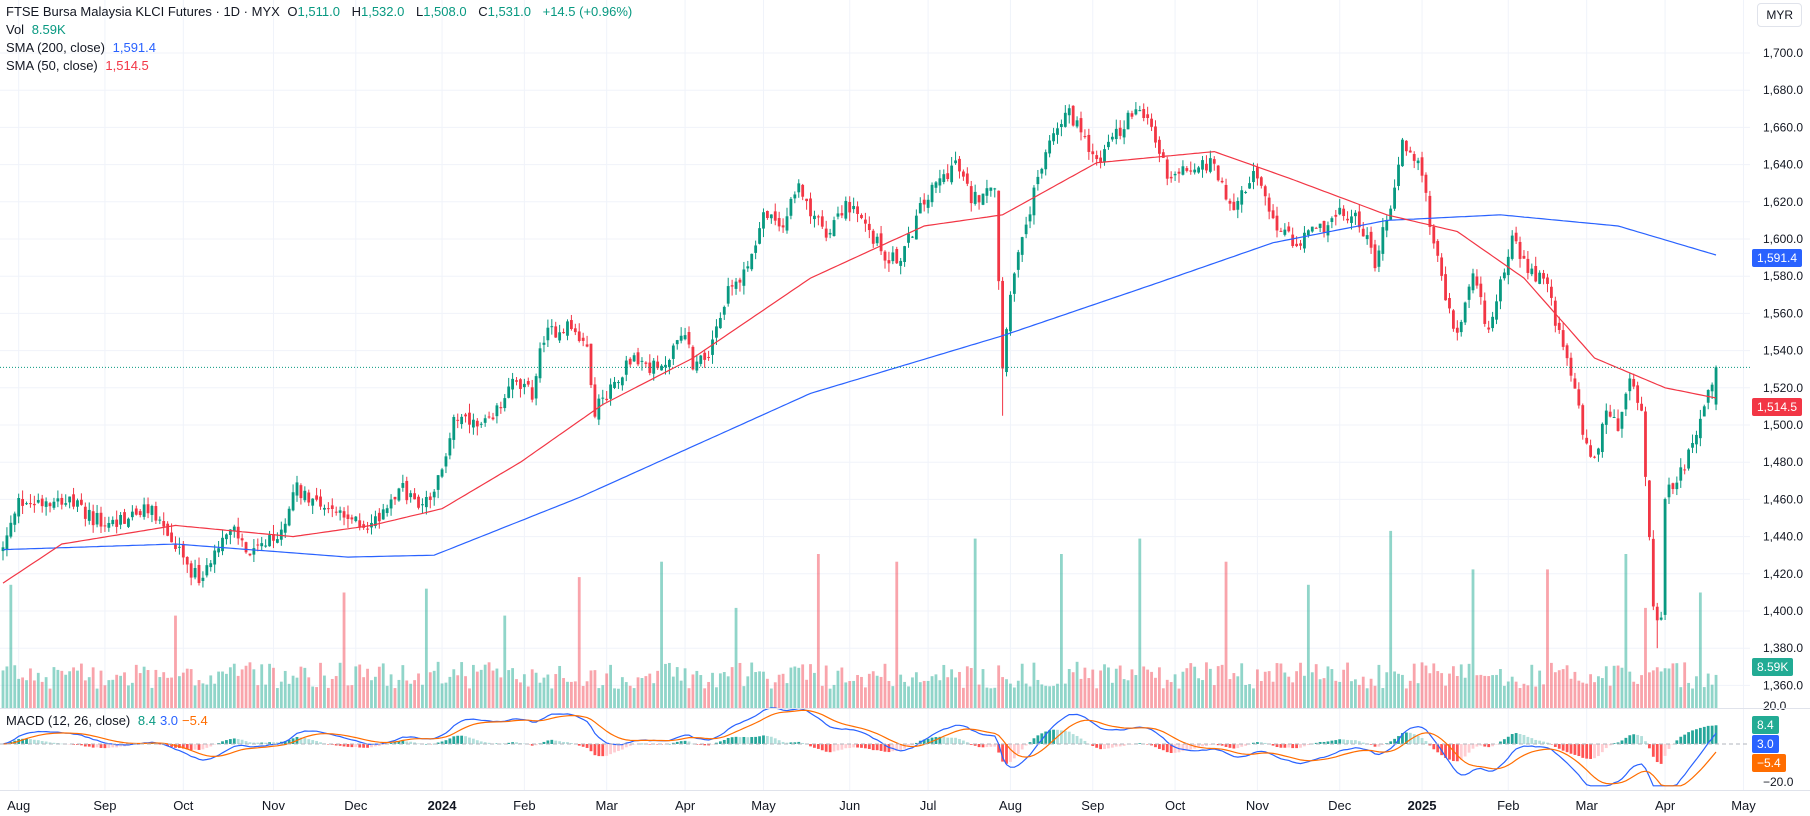 The height and width of the screenshot is (816, 1810). What do you see at coordinates (195, 720) in the screenshot?
I see `macd-signal-value: −5.4` at bounding box center [195, 720].